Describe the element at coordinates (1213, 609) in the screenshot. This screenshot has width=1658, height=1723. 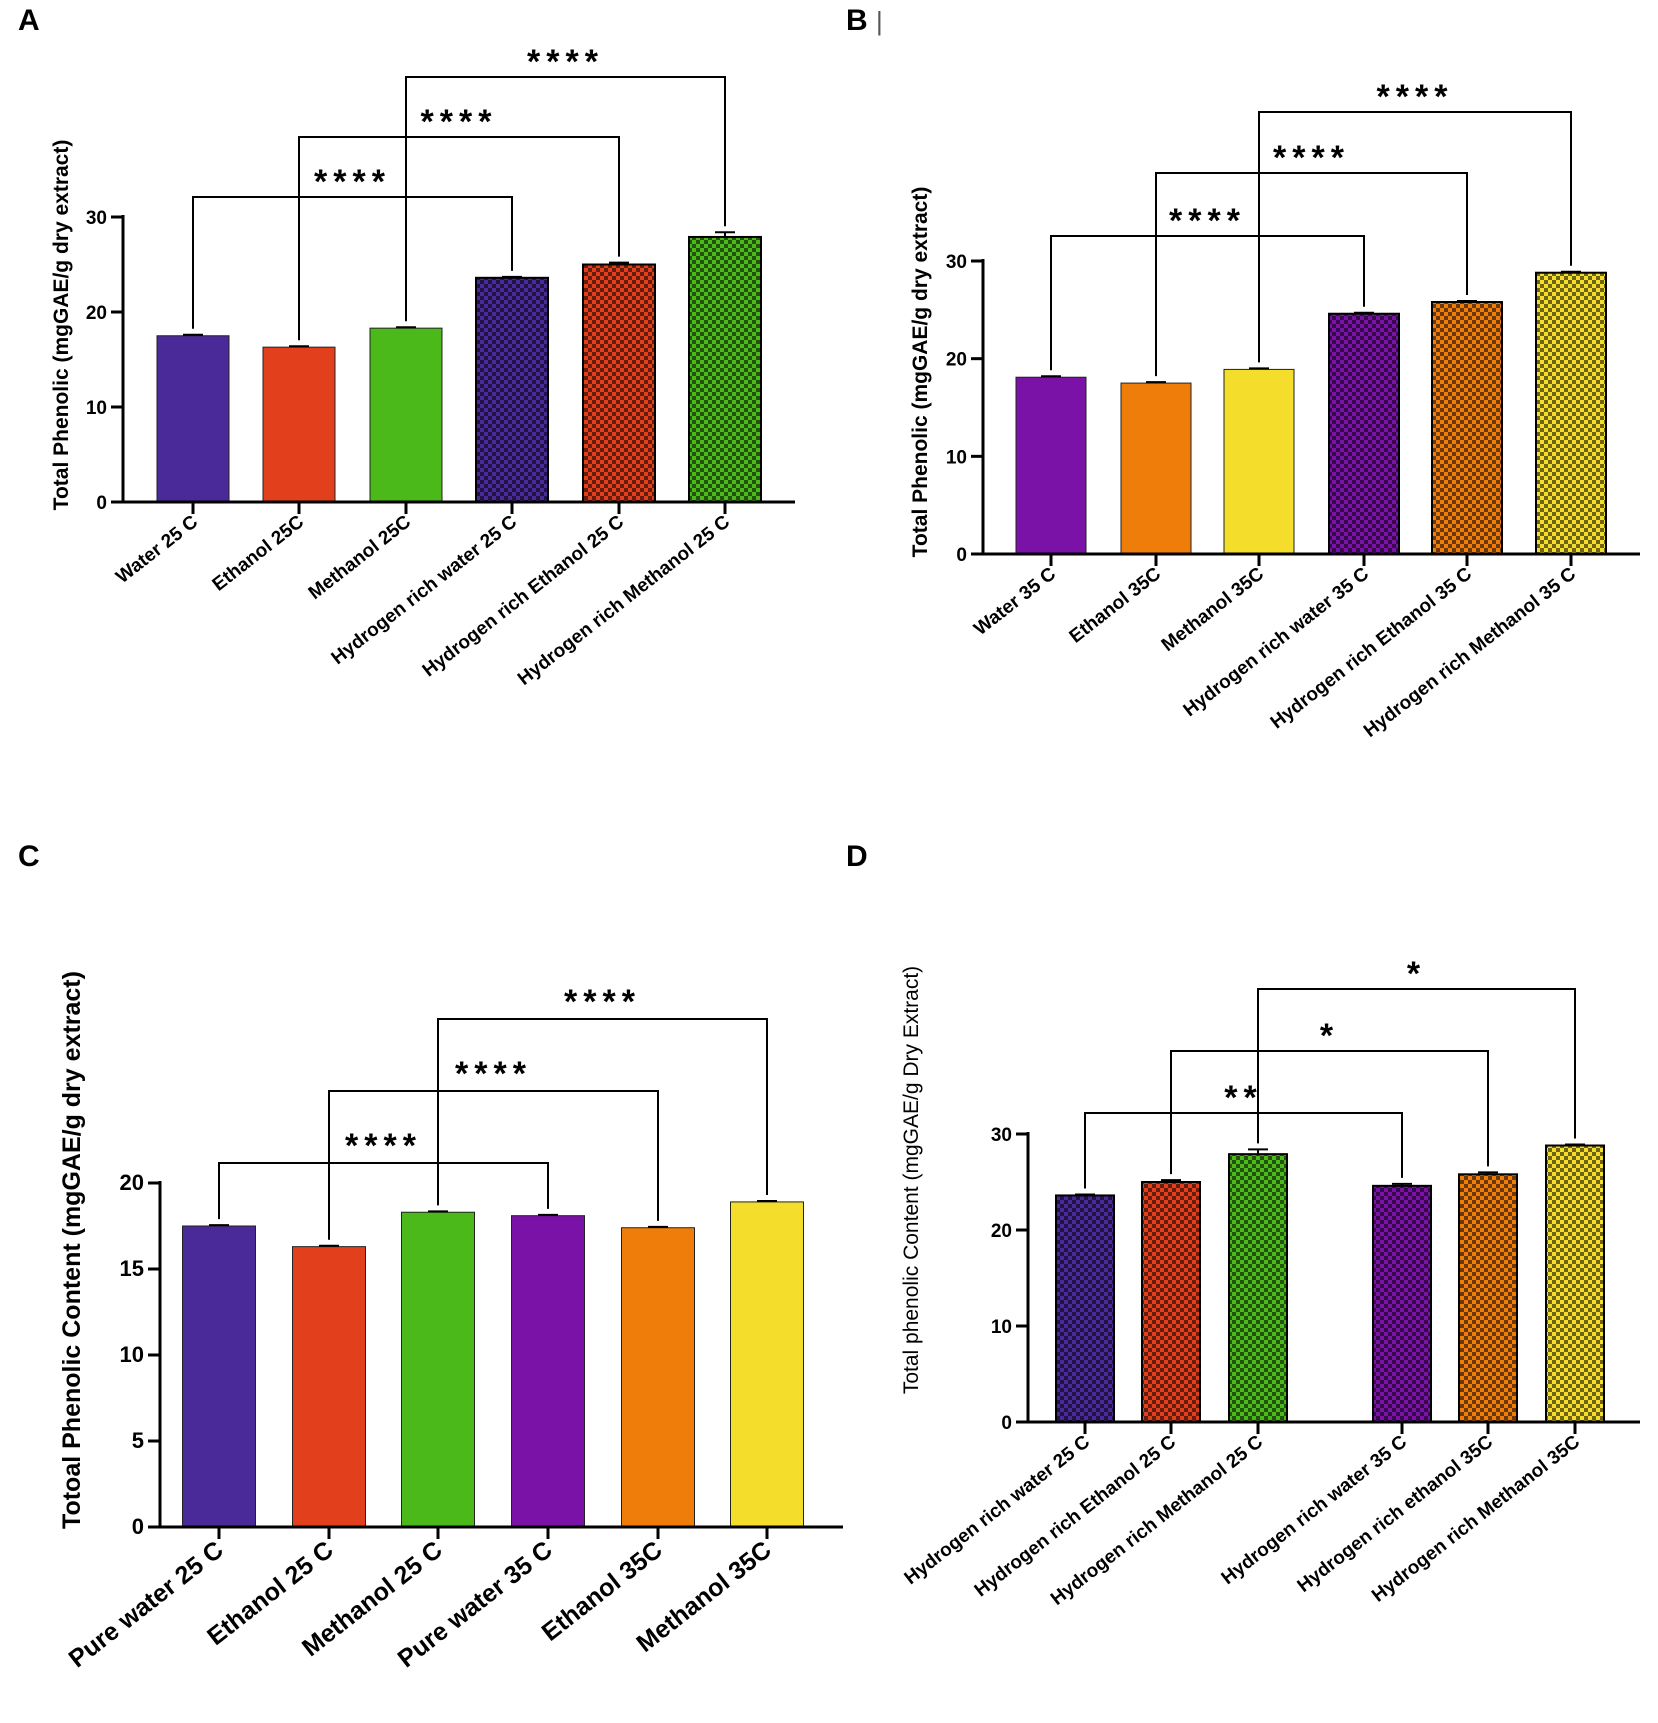
I see `panel-b-category-label: Methanol 35C` at that location.